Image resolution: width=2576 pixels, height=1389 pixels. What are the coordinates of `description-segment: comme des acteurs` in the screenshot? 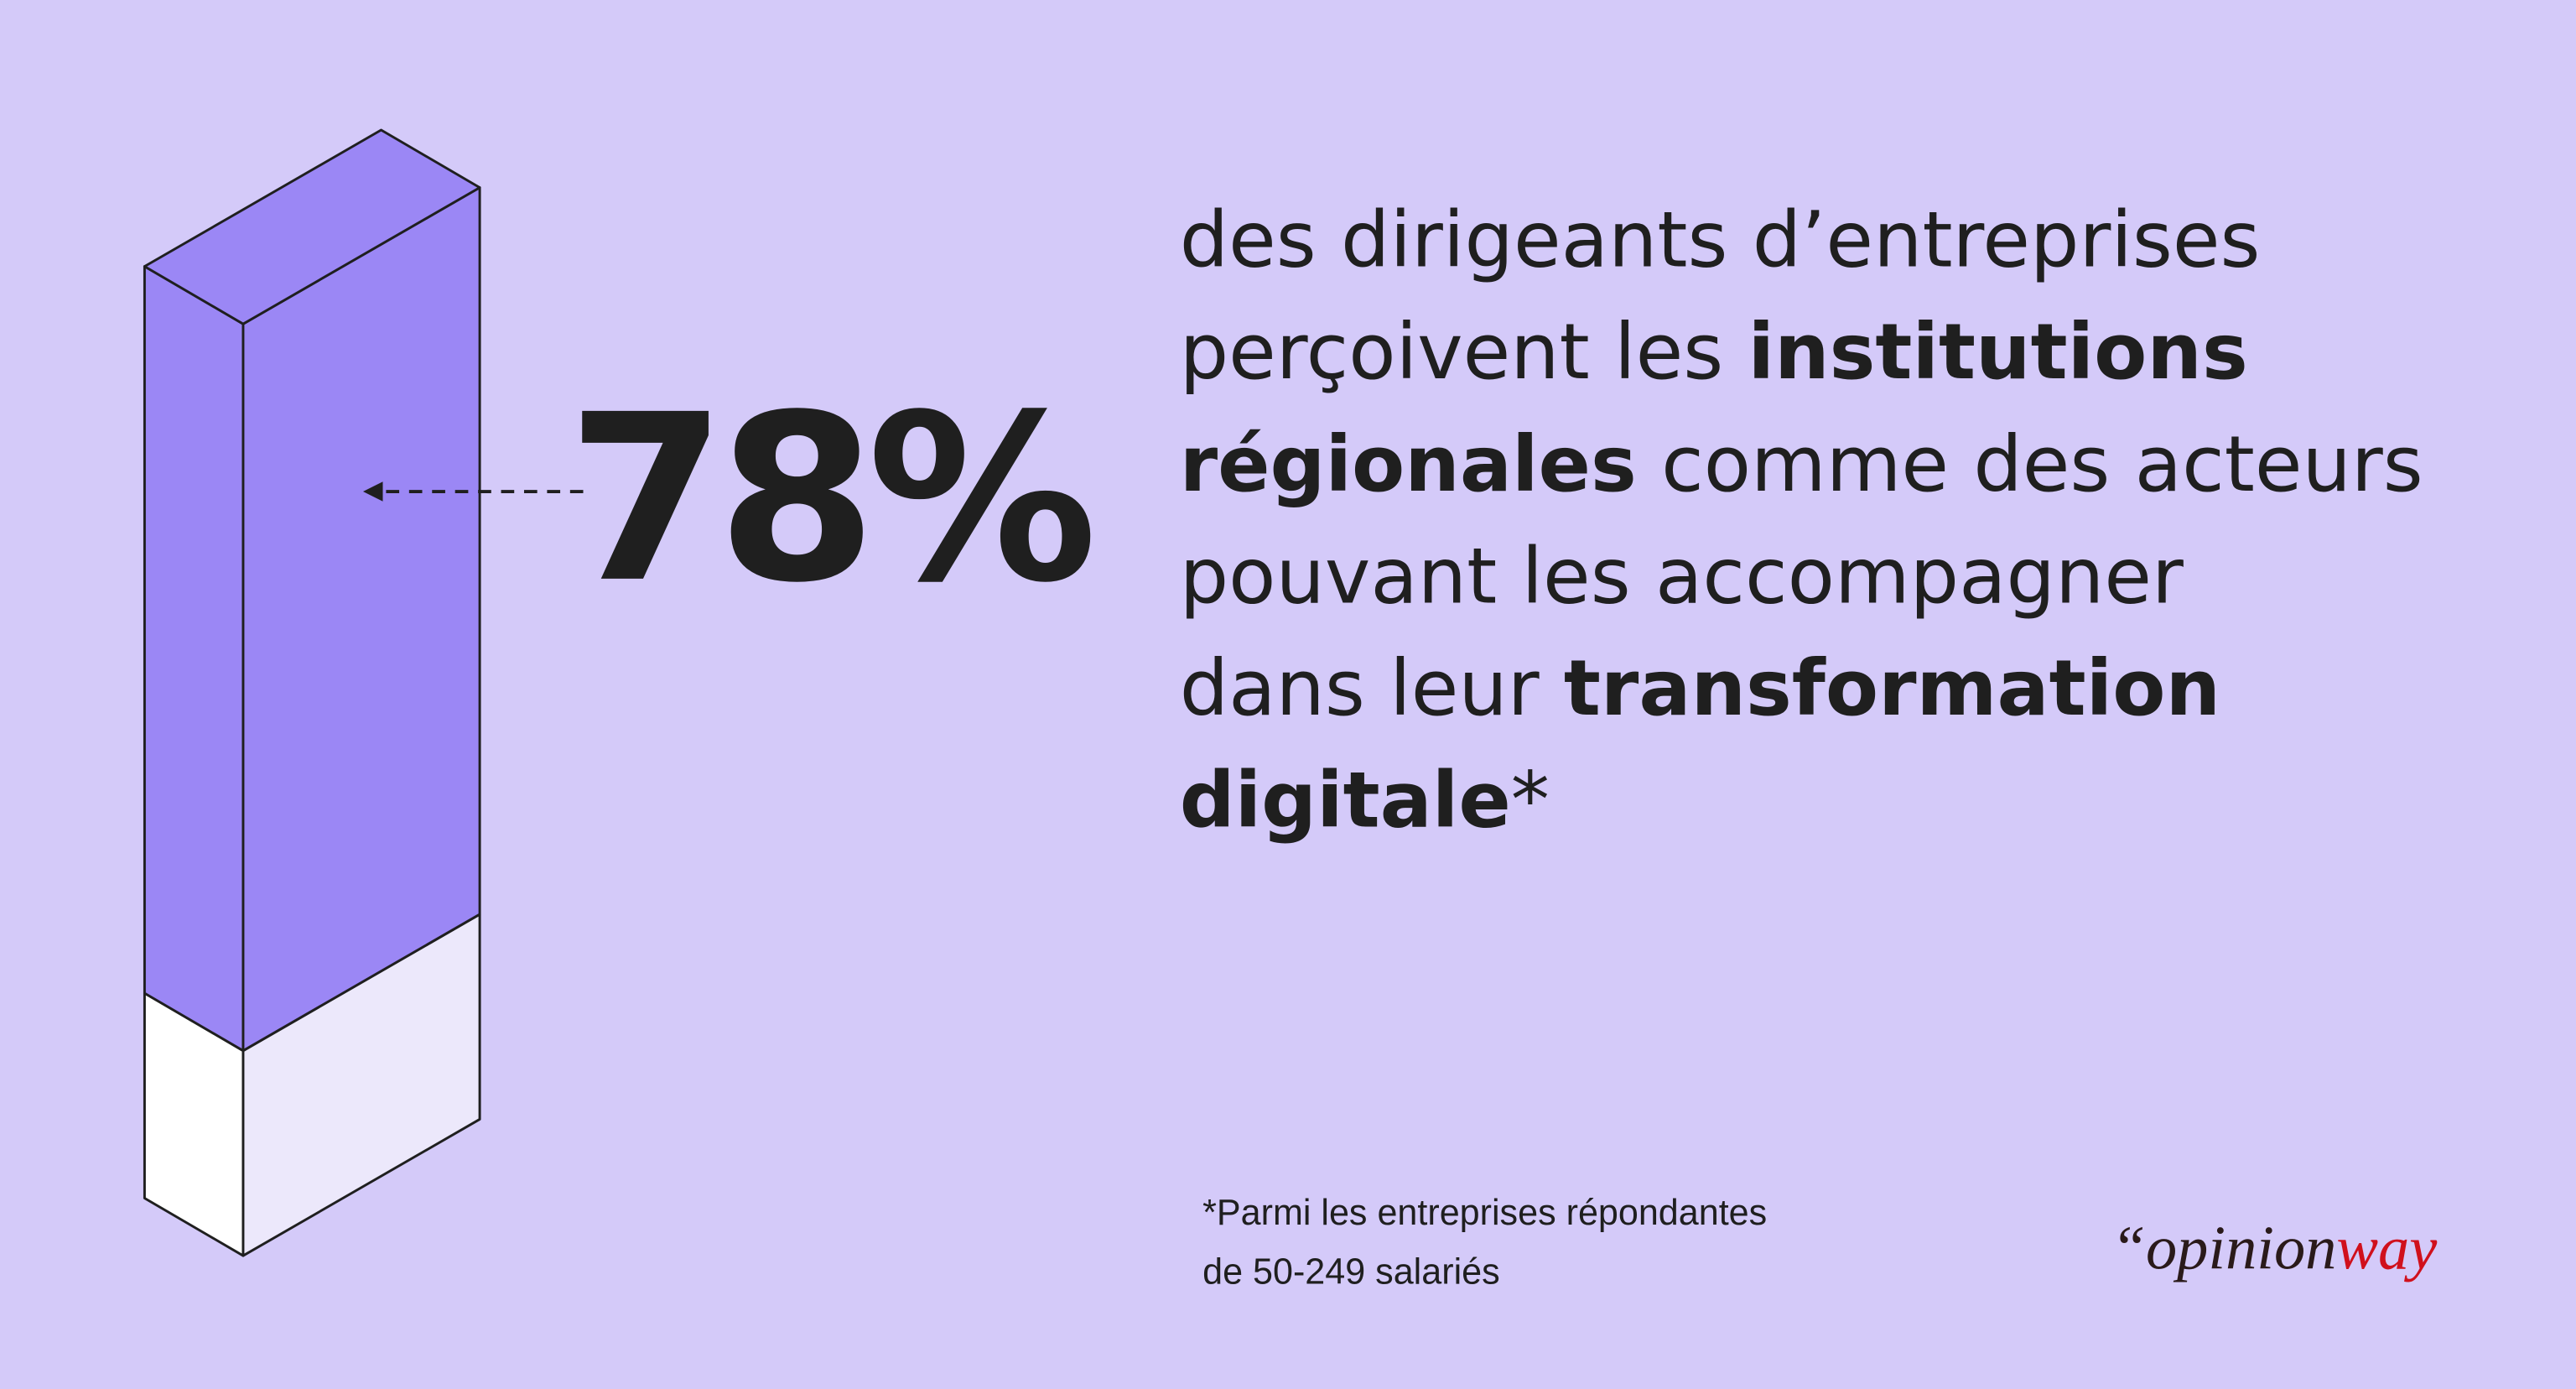 It's located at (2030, 464).